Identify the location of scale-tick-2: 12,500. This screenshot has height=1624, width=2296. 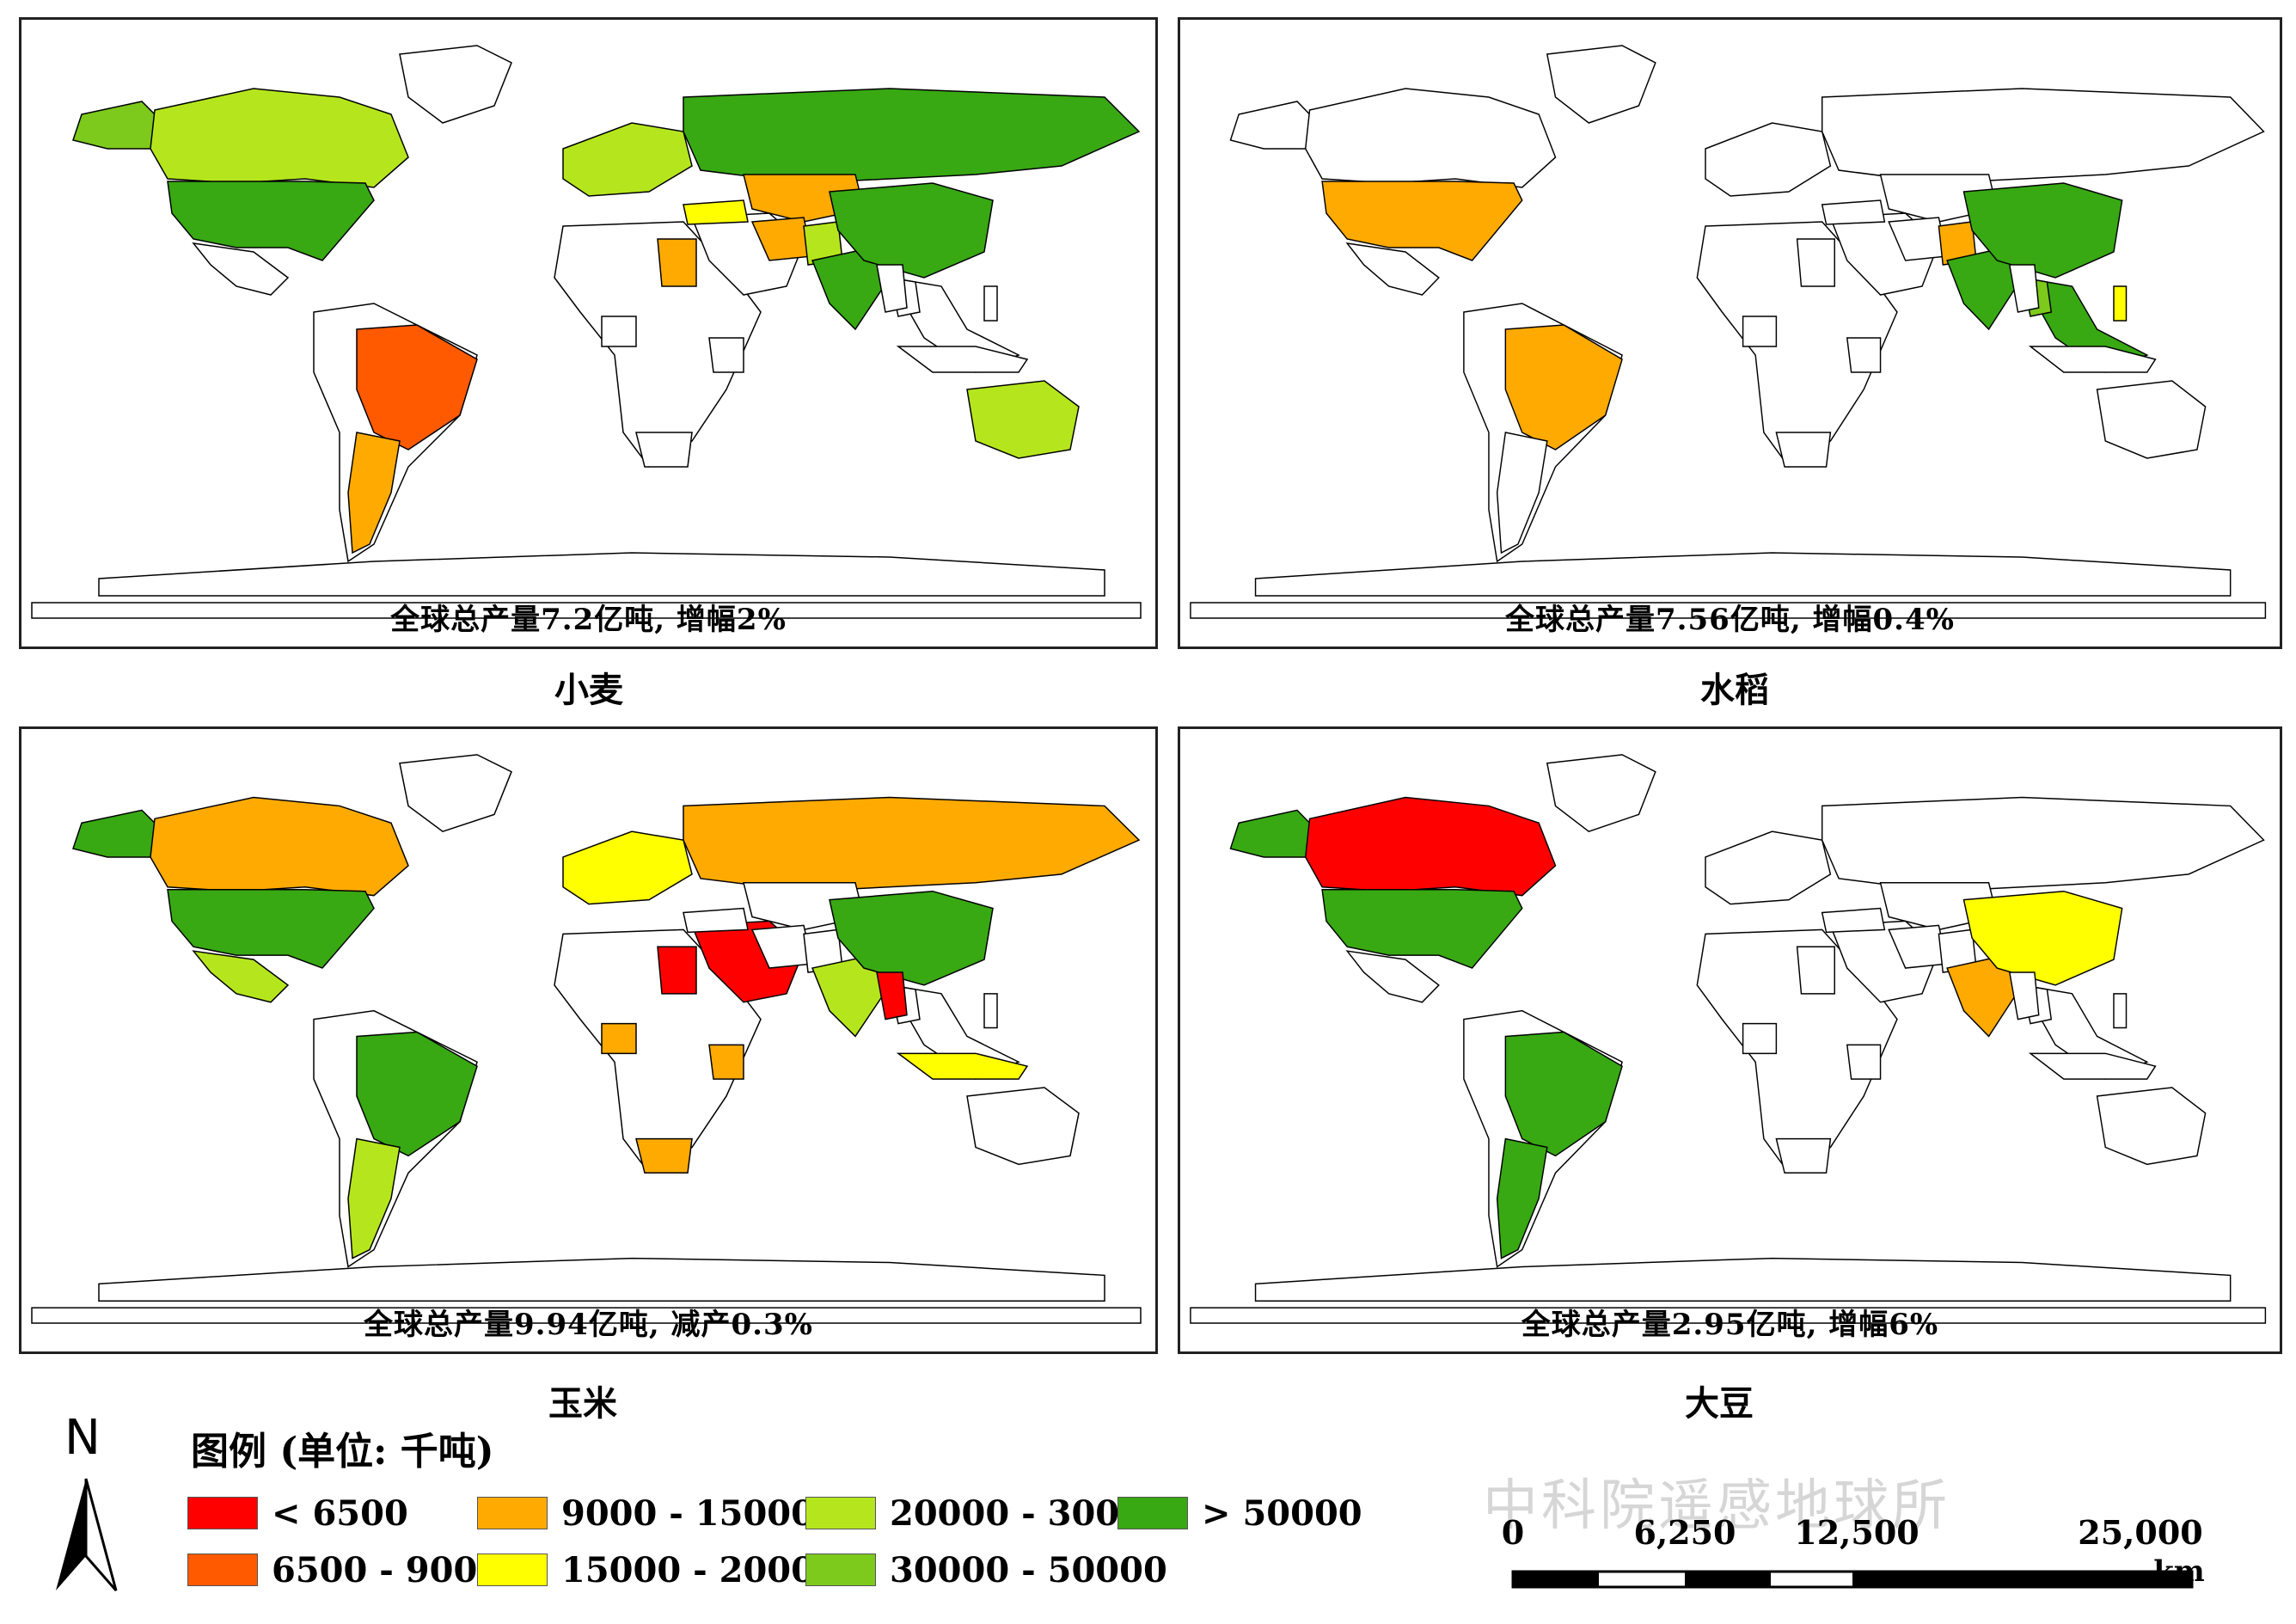
(1856, 1532).